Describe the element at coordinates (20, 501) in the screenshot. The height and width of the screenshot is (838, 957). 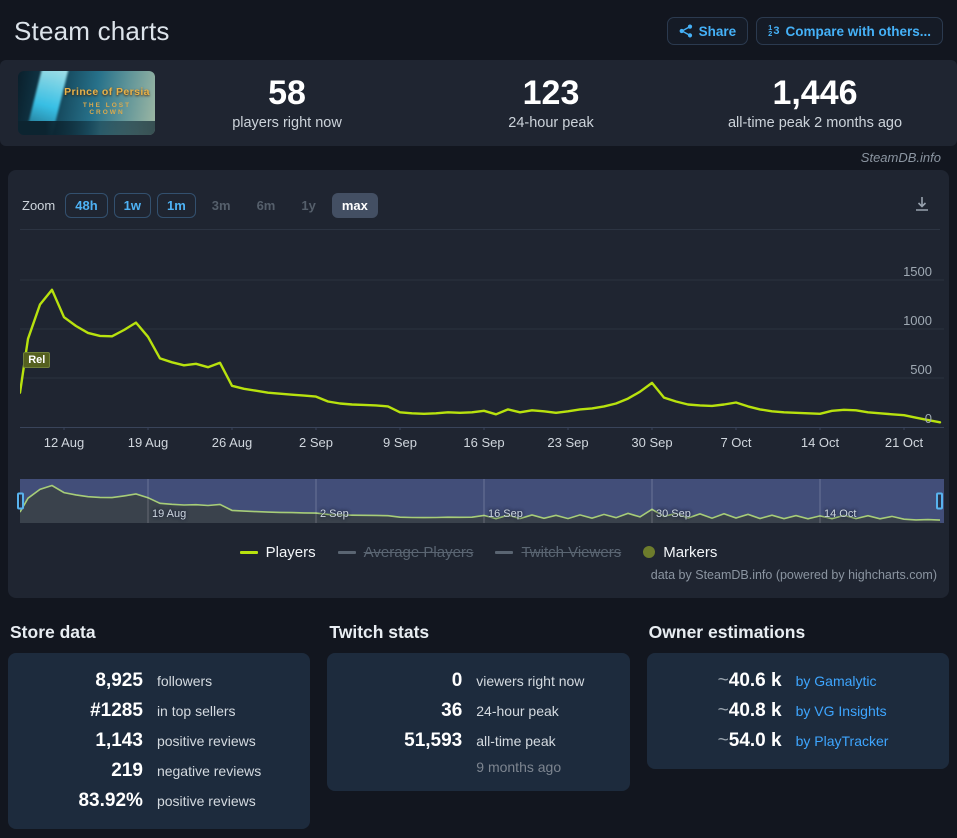
I see `navigator-left-handle` at that location.